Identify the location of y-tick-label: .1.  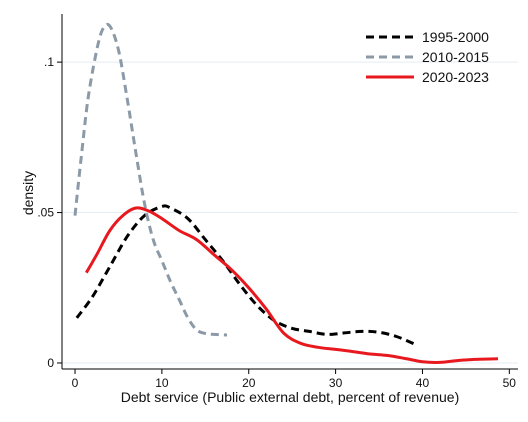
(49, 62).